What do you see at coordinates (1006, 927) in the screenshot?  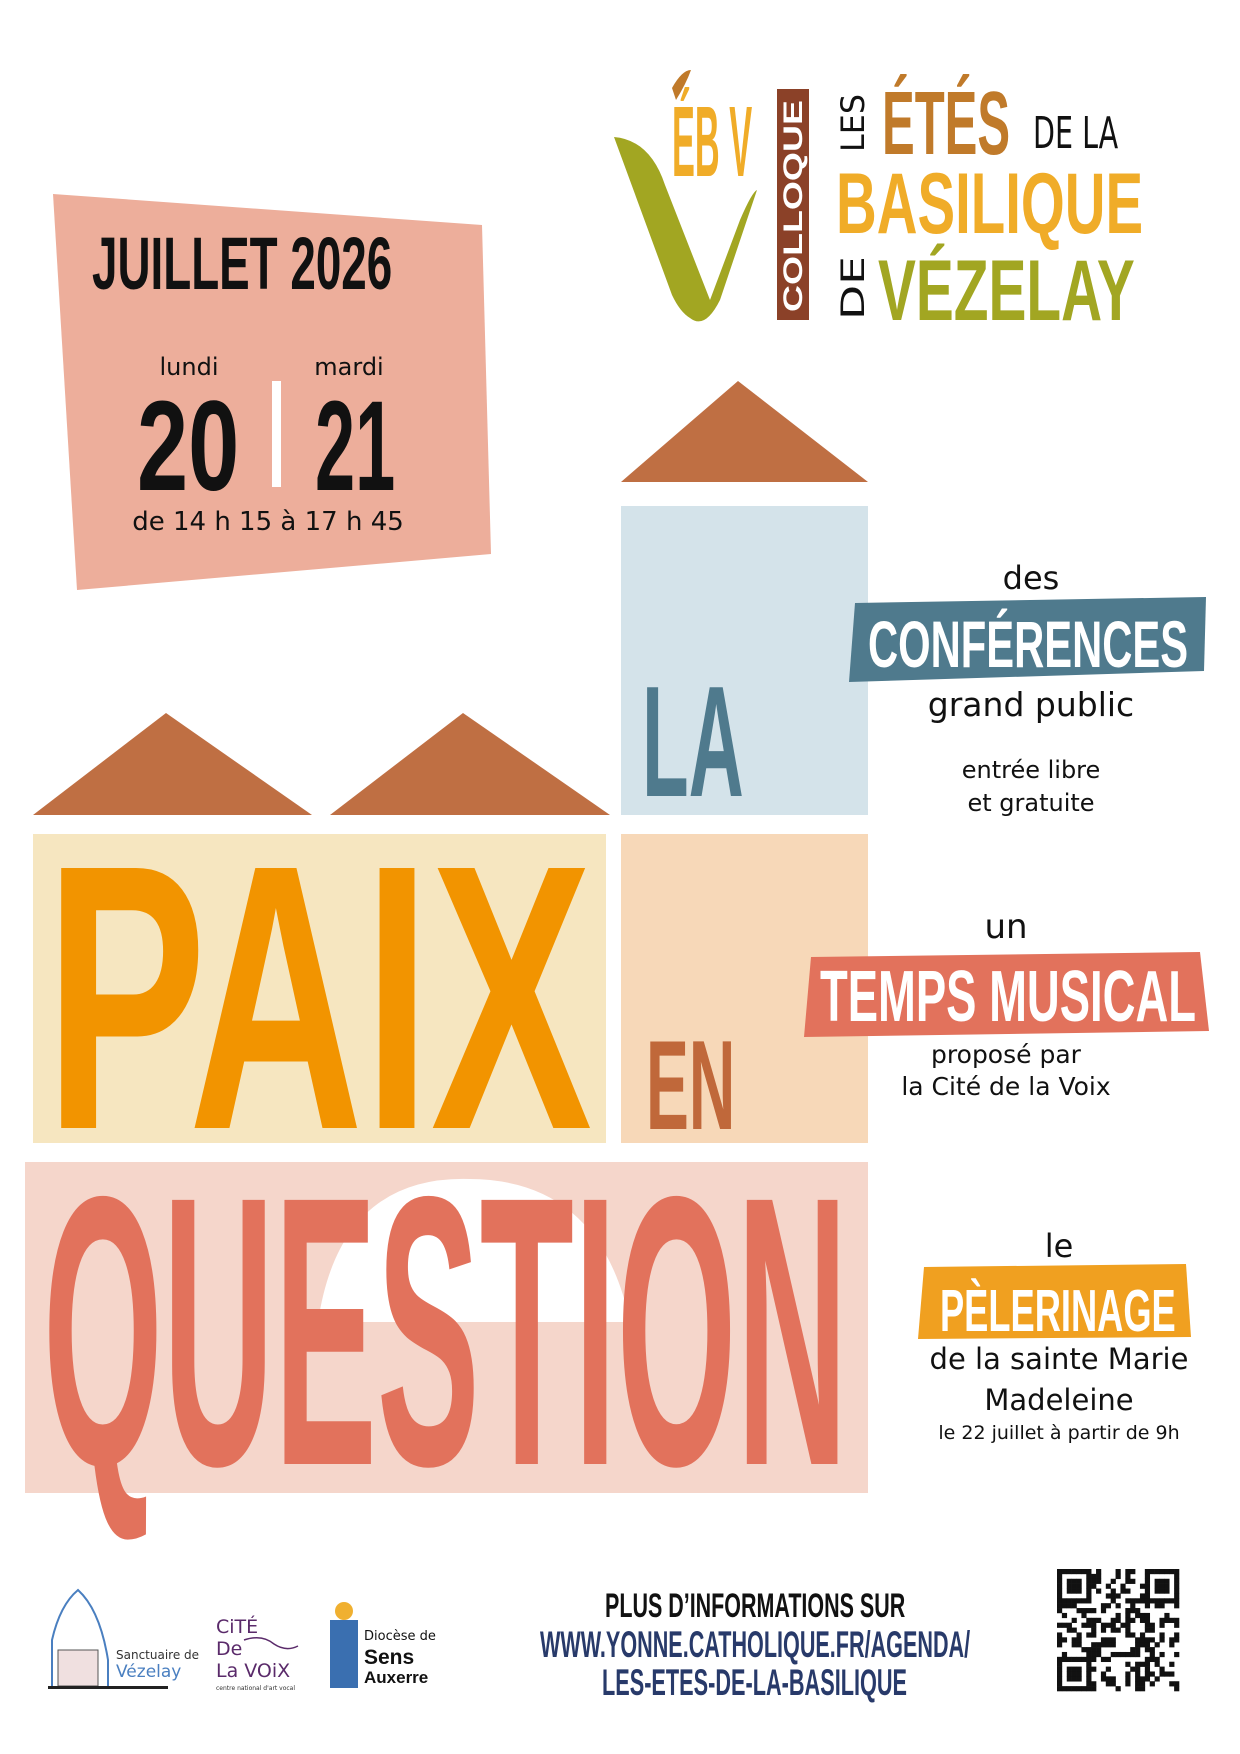 I see `music-pre: un` at bounding box center [1006, 927].